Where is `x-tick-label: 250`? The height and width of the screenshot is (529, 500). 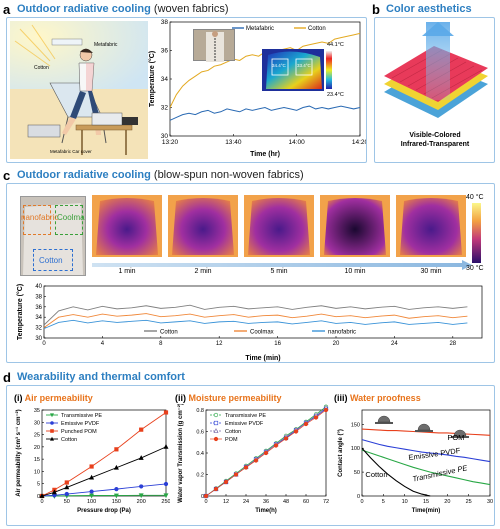 x-tick-label: 250 is located at coordinates (165, 502).